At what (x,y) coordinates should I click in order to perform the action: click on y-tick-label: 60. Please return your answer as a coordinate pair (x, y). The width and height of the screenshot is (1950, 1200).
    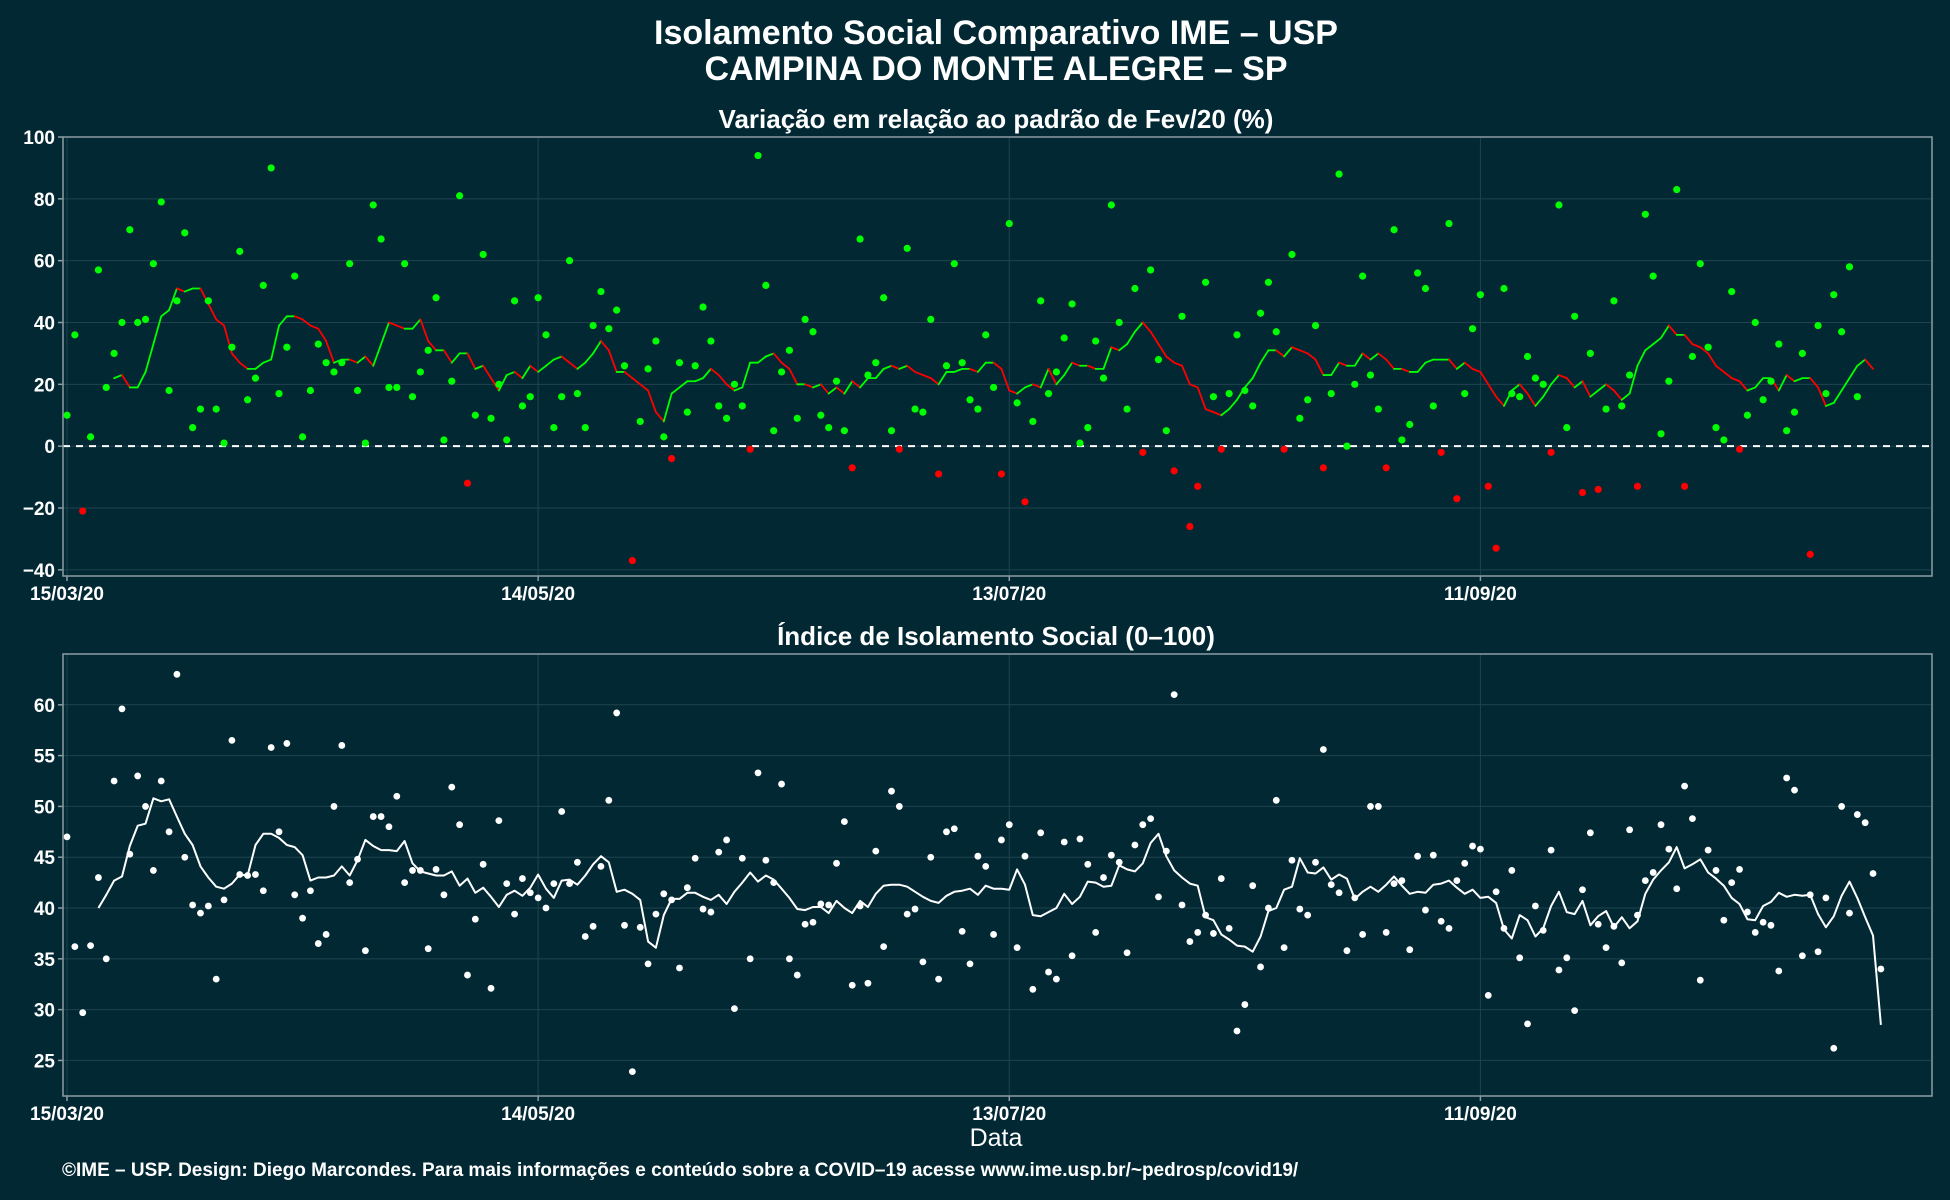
    Looking at the image, I should click on (44, 262).